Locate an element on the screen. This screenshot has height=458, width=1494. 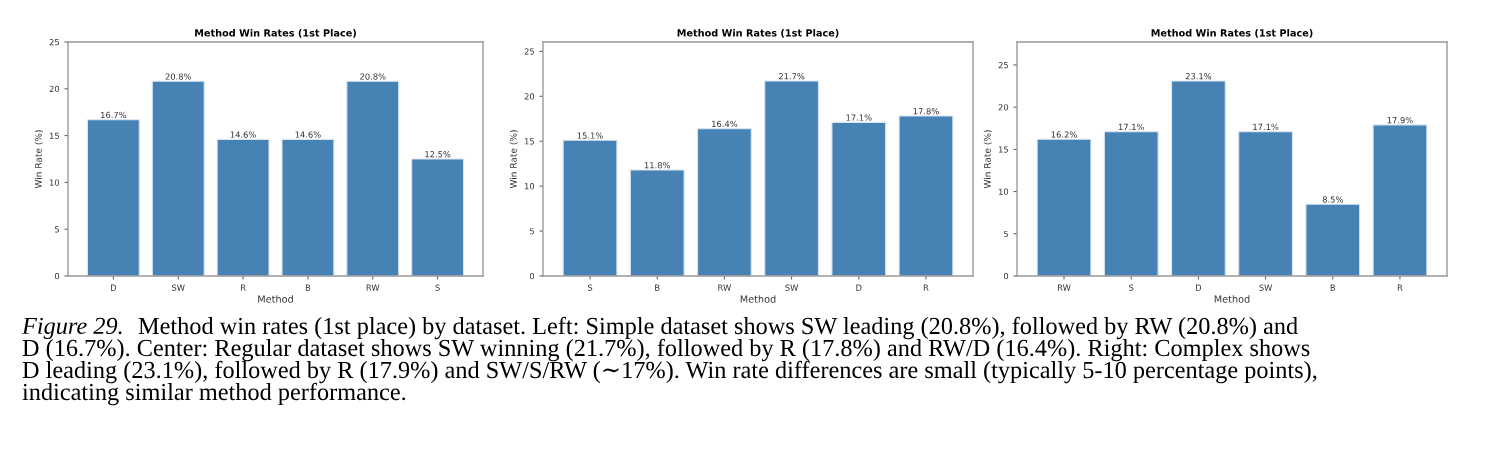
data-label: 21.7% is located at coordinates (791, 76).